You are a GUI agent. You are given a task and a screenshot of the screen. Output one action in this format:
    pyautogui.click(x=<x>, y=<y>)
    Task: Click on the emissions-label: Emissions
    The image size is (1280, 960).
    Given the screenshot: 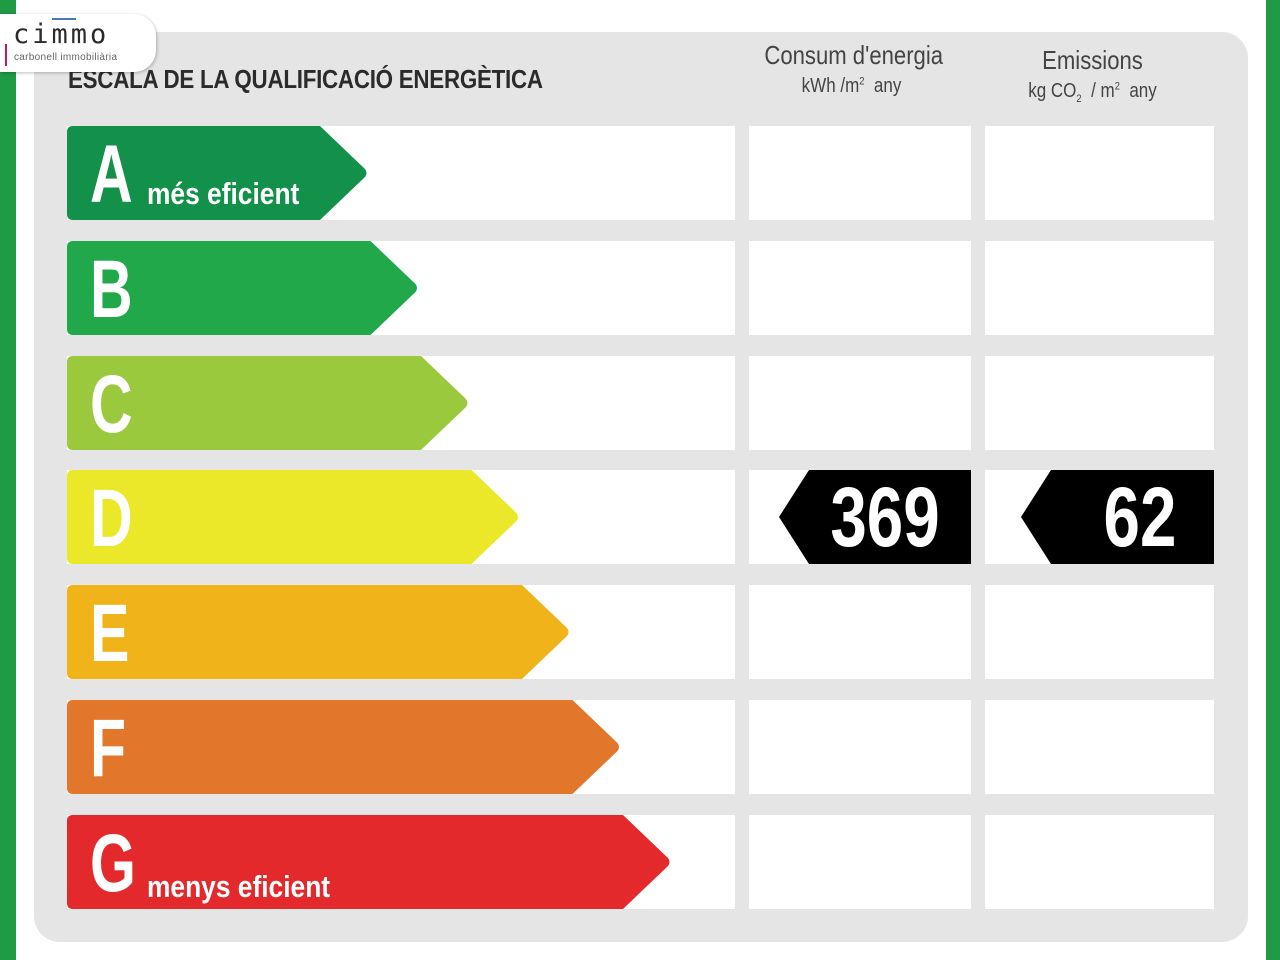 What is the action you would take?
    pyautogui.click(x=1092, y=60)
    